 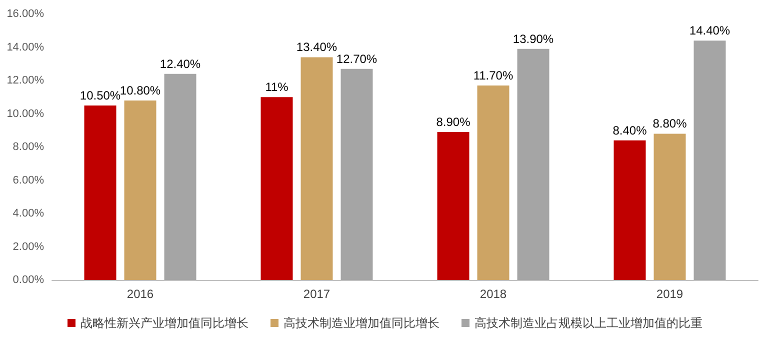 I want to click on legend-label: 高技术制造业增加值同比增长, so click(x=362, y=323).